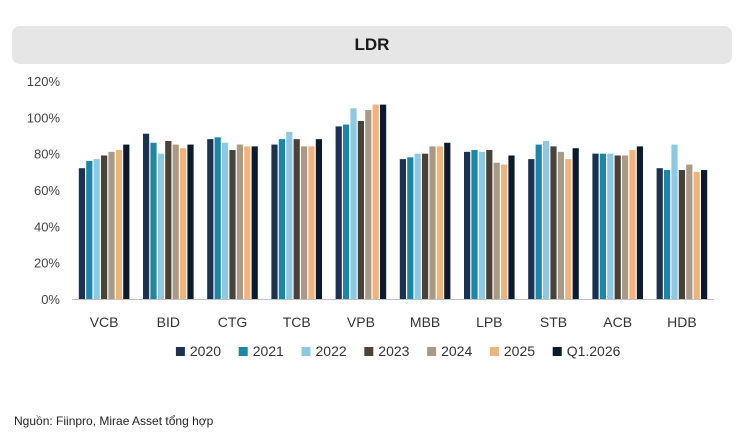 The width and height of the screenshot is (739, 436). I want to click on chart-title: LDR, so click(372, 44).